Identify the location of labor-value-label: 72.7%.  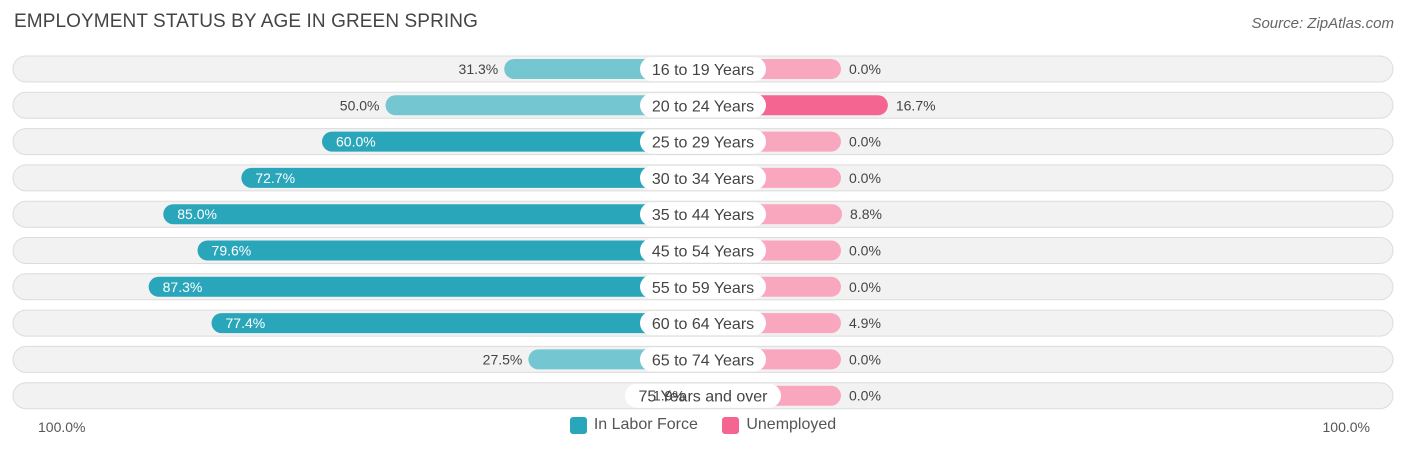
(275, 178).